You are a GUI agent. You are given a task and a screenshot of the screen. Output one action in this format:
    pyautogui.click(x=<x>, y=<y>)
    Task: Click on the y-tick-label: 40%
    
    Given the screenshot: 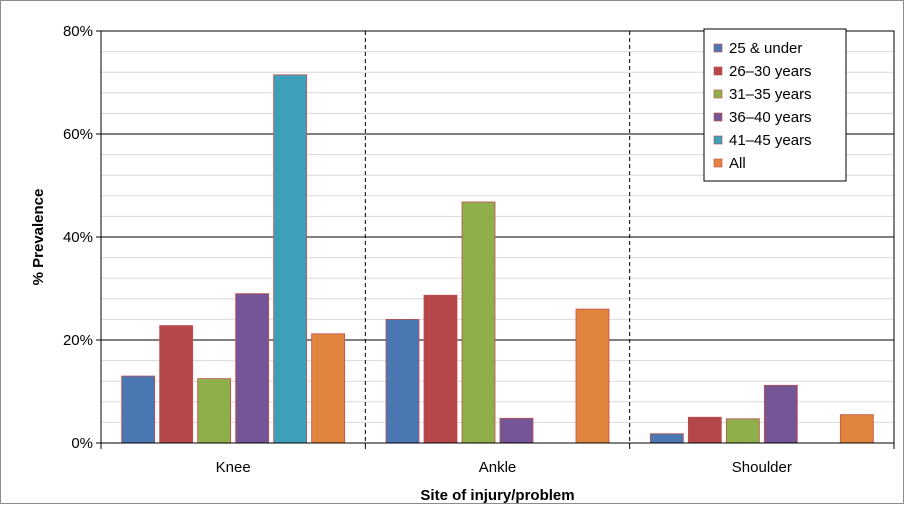 What is the action you would take?
    pyautogui.click(x=78, y=237)
    